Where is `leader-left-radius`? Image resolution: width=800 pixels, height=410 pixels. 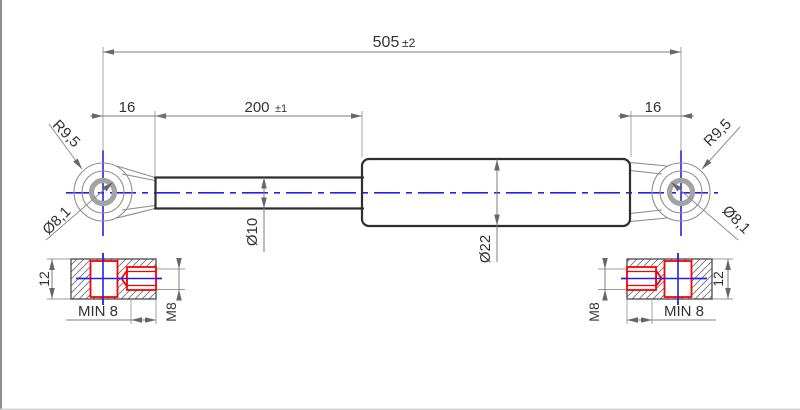
leader-left-radius is located at coordinates (65, 146).